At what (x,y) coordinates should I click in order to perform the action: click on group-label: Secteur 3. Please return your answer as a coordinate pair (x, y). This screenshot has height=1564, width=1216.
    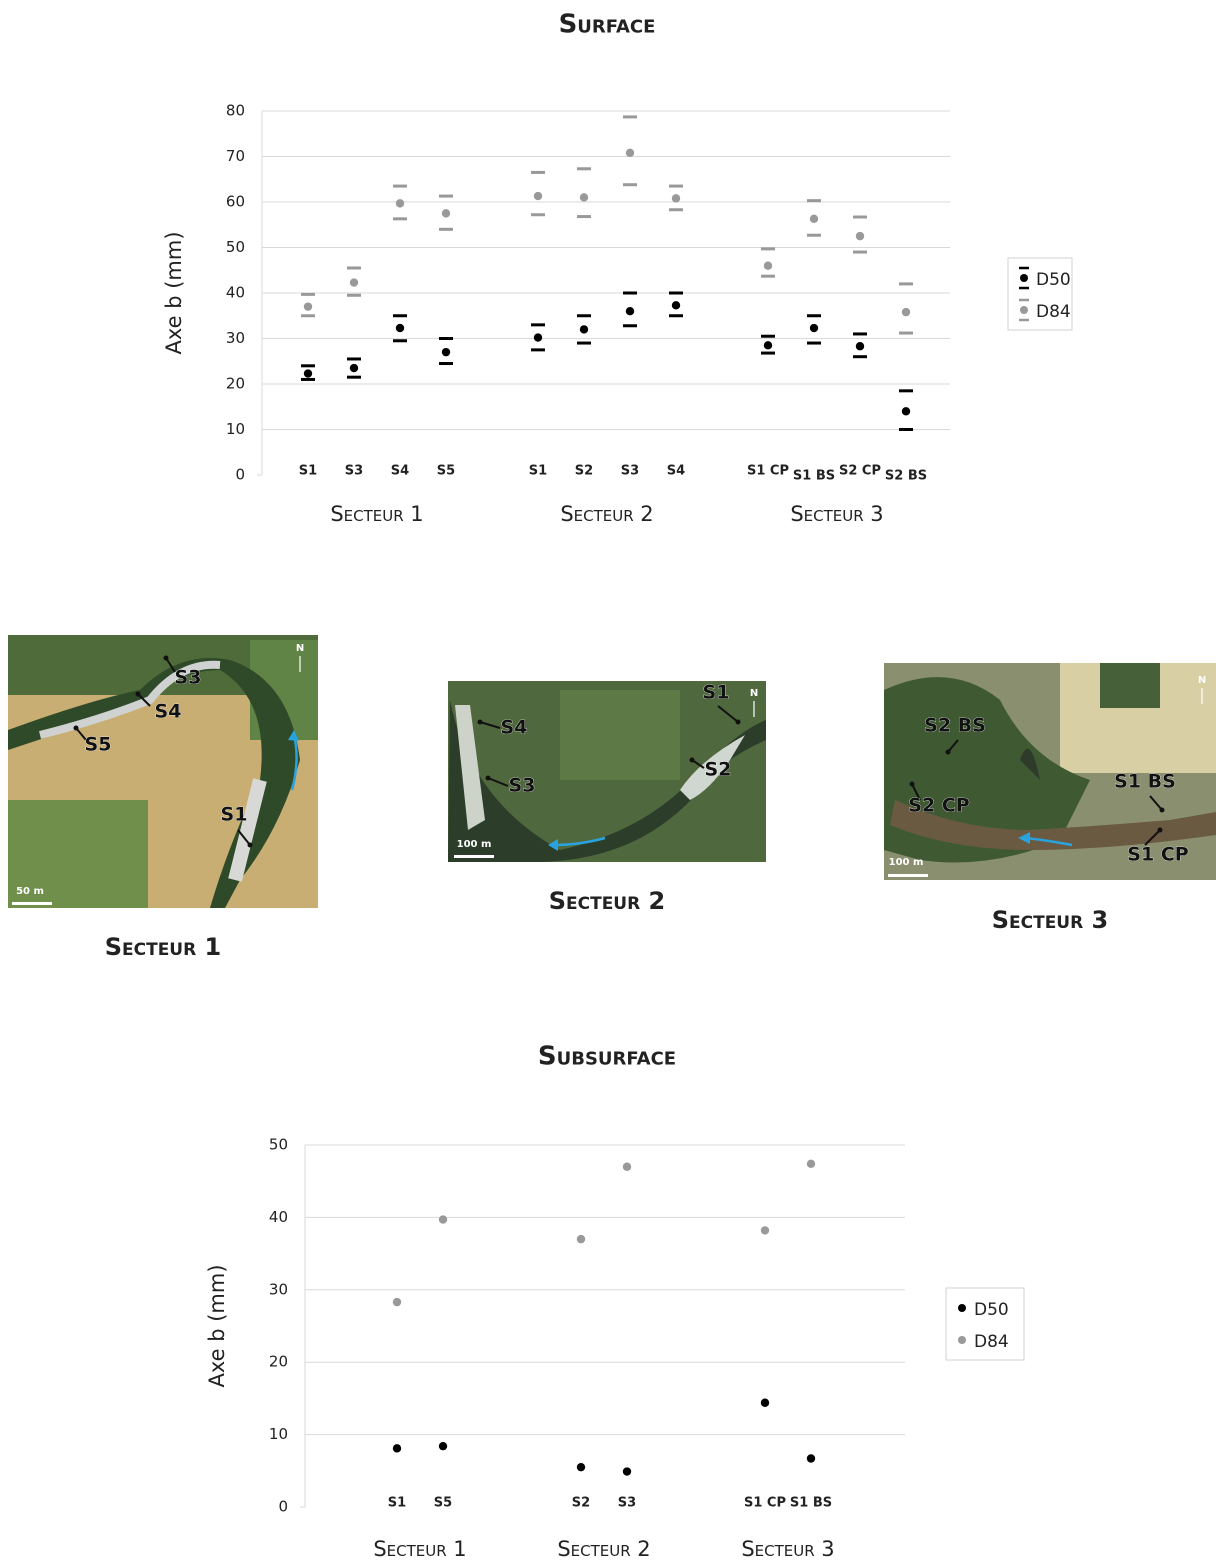
    Looking at the image, I should click on (787, 1549).